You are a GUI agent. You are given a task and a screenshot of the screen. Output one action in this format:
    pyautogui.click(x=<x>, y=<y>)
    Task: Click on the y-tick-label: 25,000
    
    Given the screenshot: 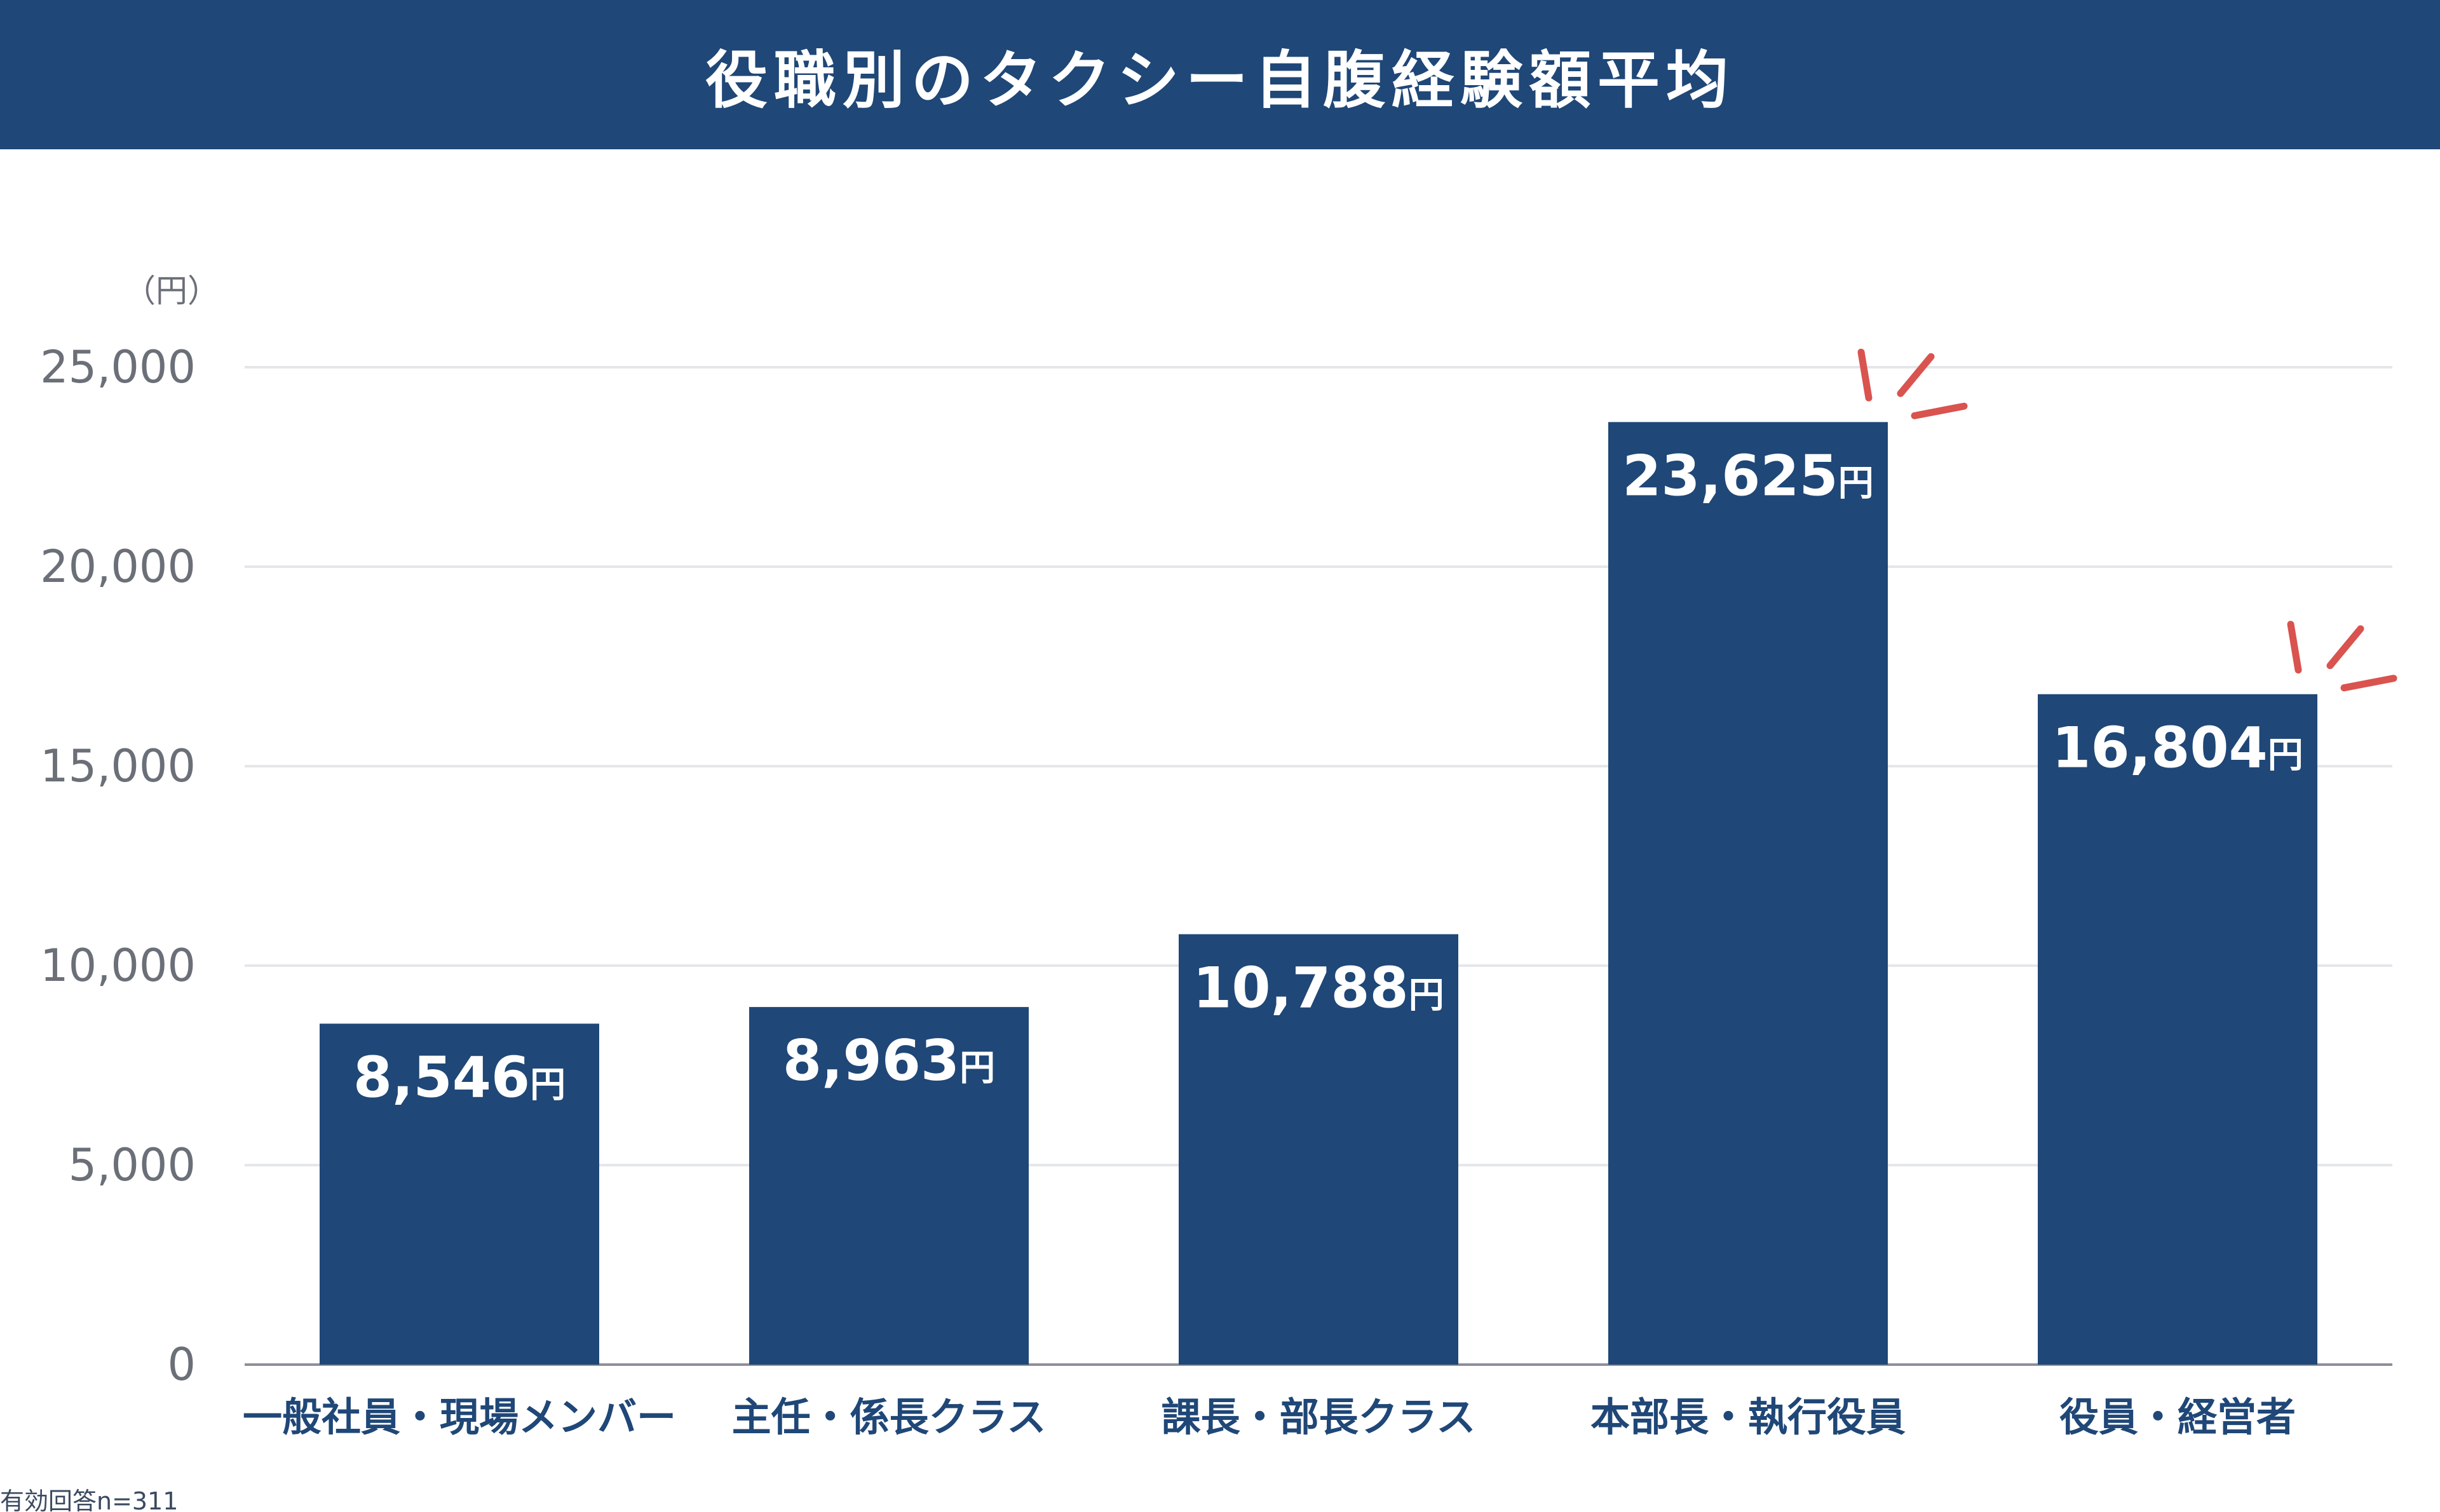 What is the action you would take?
    pyautogui.click(x=118, y=367)
    